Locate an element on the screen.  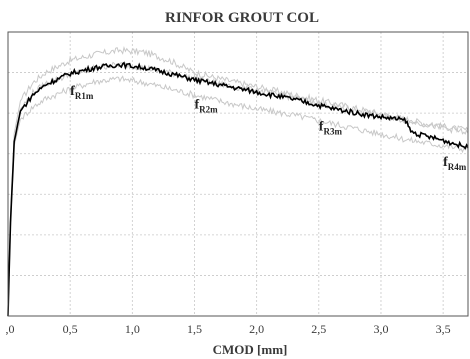
x-axis-label: CMOD [mm] is located at coordinates (250, 349).